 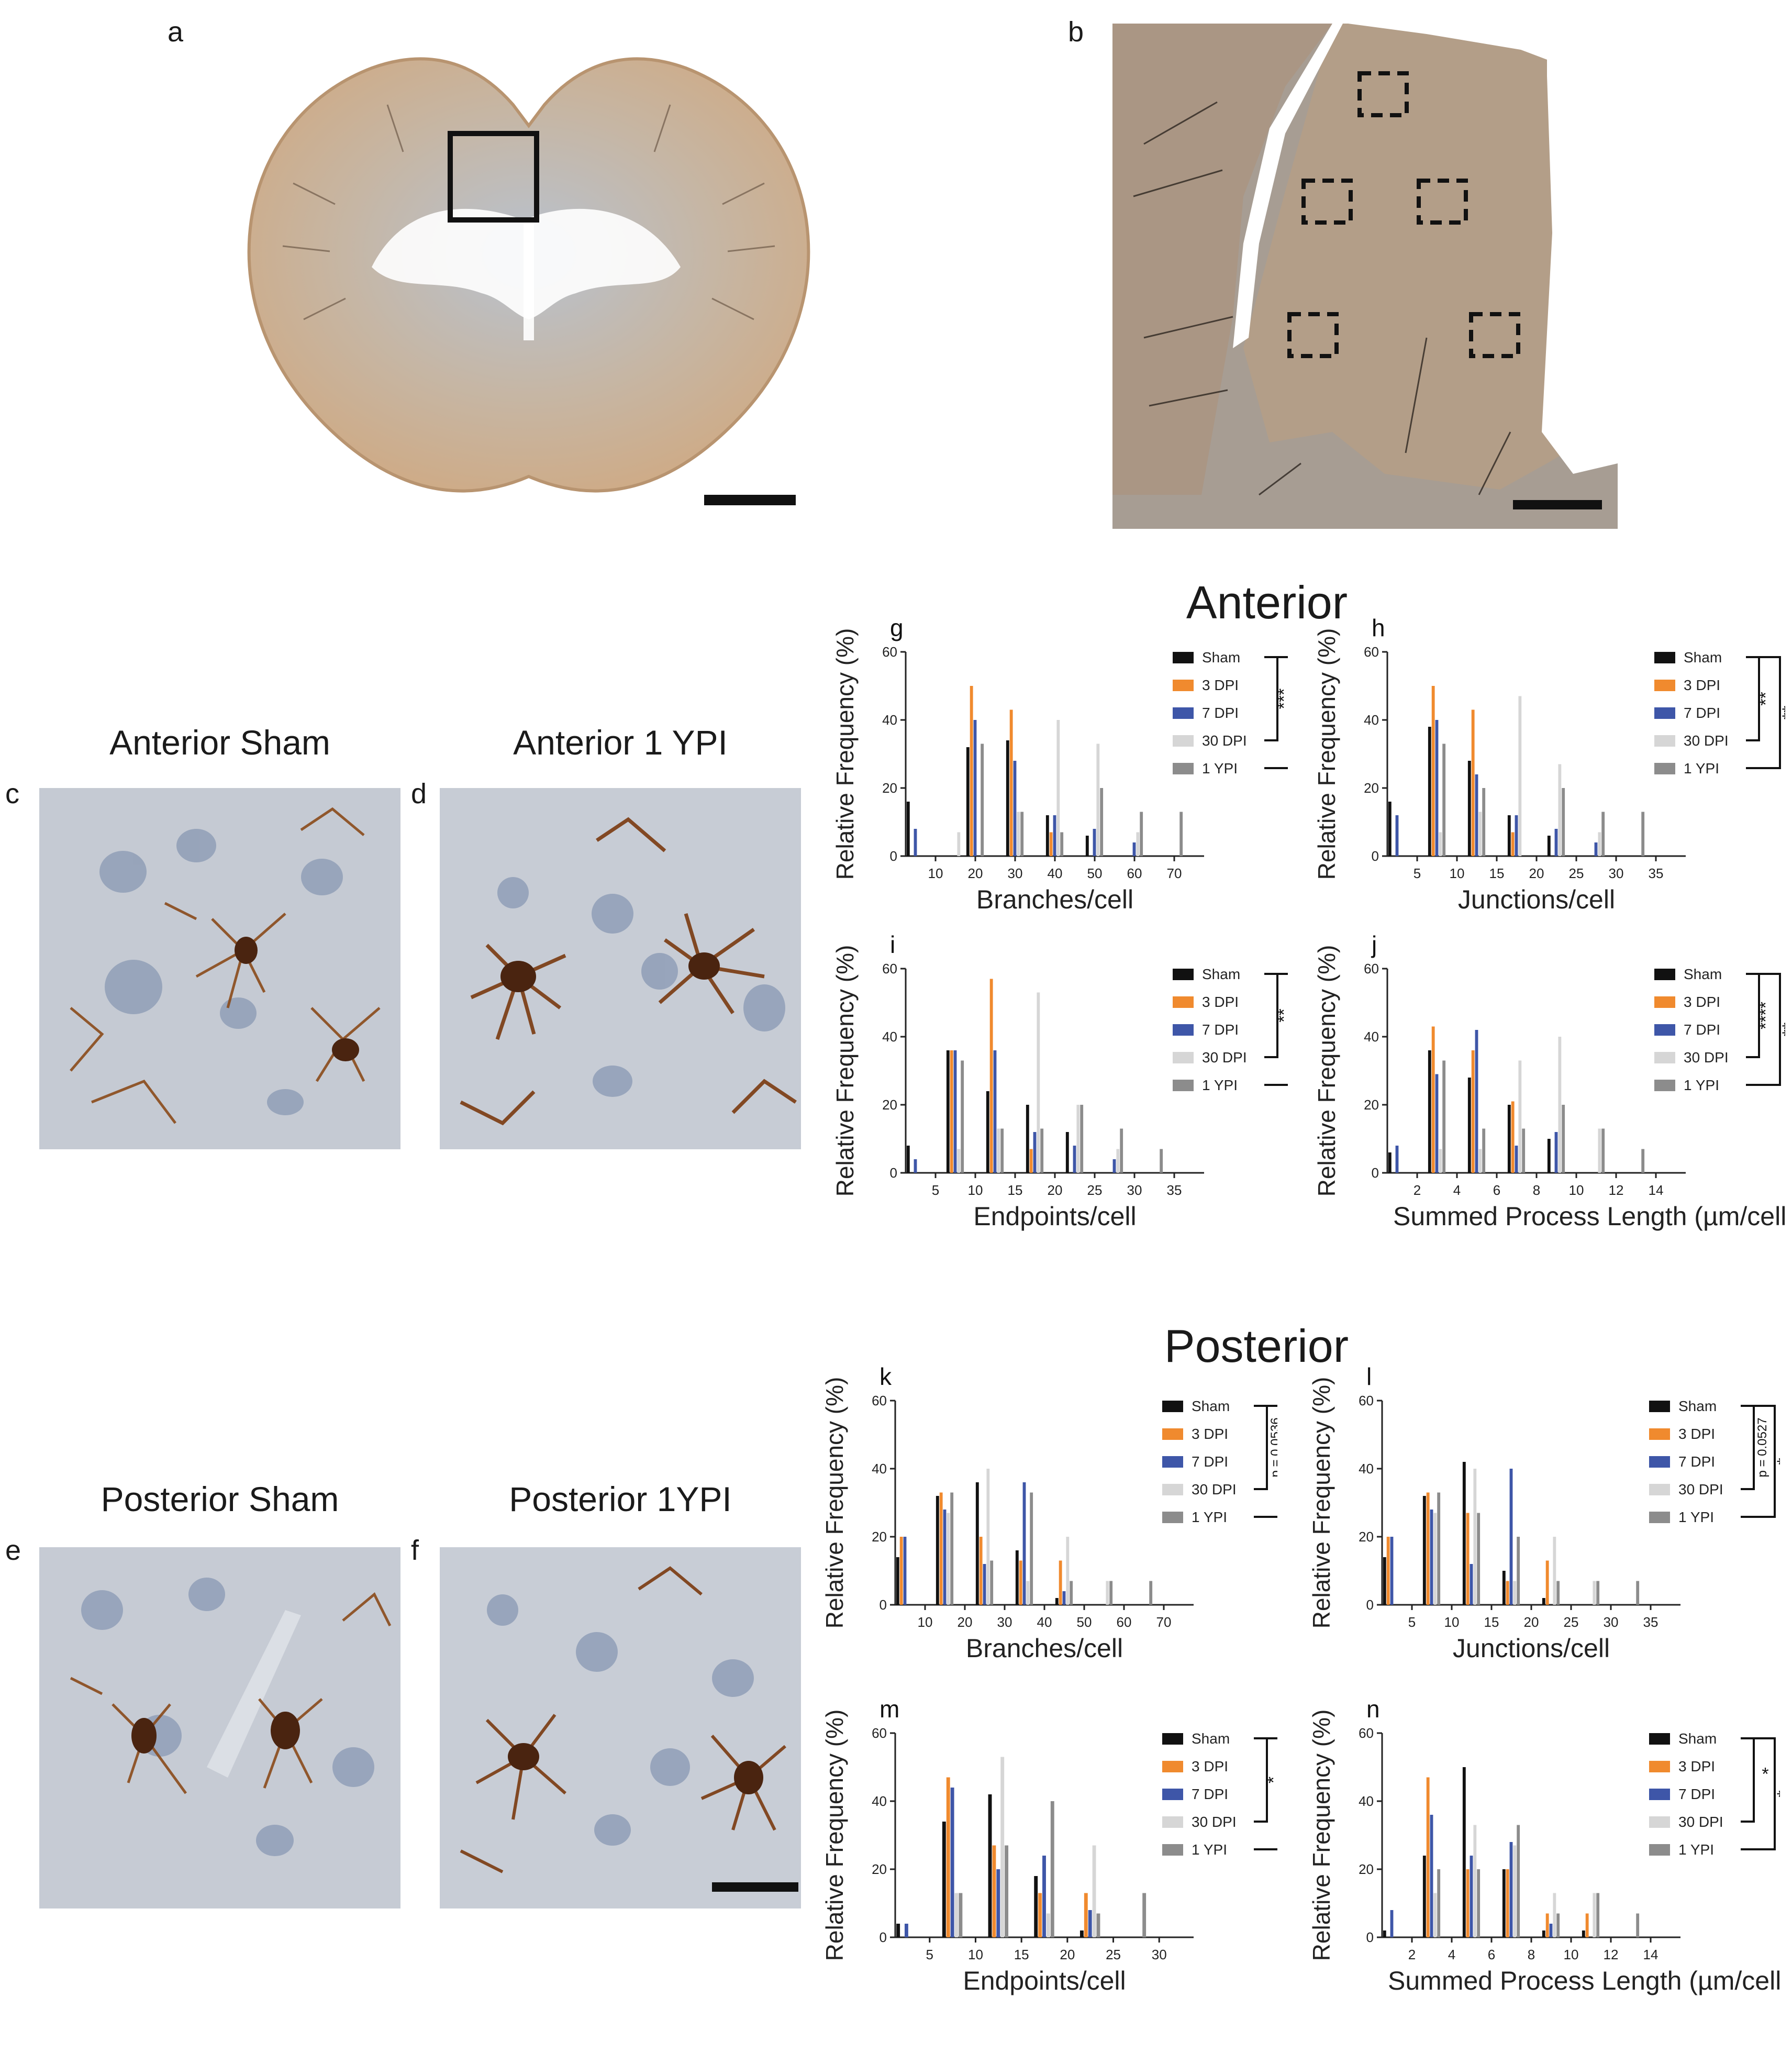 I want to click on legend-label: 30 DPI, so click(x=1701, y=1822).